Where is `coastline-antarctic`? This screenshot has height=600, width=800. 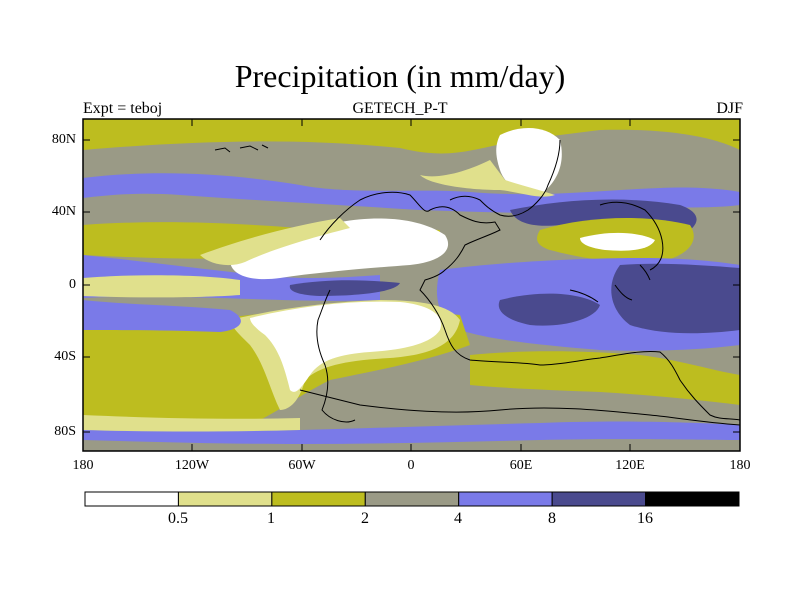 coastline-antarctic is located at coordinates (519, 407).